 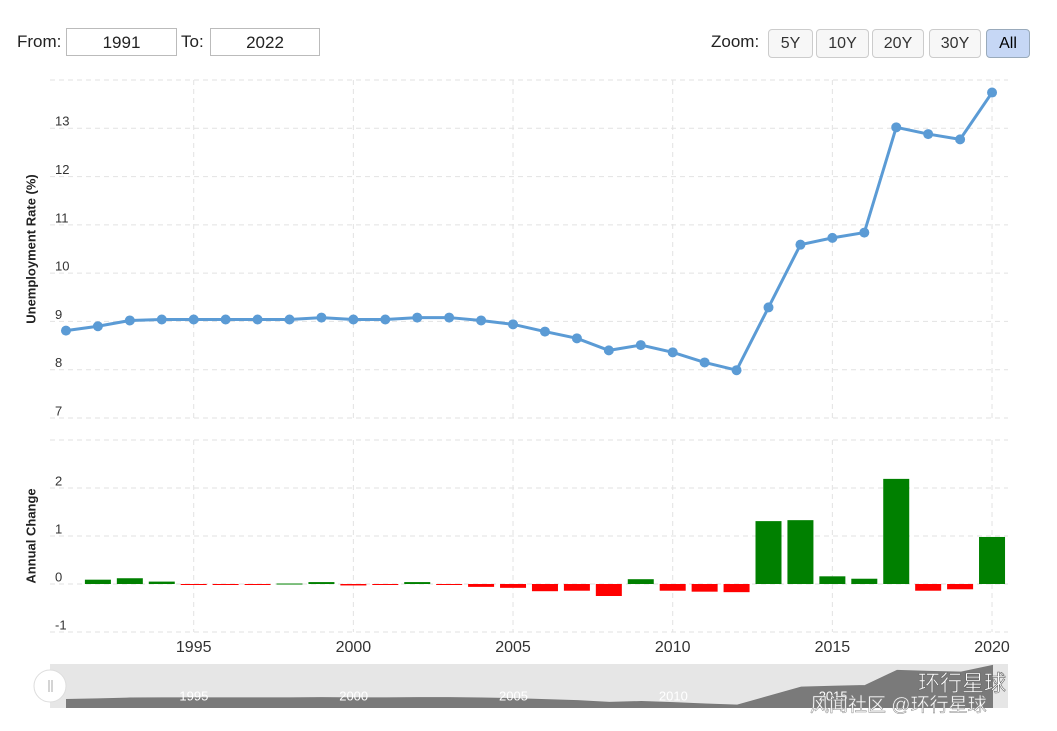 I want to click on from-input: 1991, so click(x=121, y=42).